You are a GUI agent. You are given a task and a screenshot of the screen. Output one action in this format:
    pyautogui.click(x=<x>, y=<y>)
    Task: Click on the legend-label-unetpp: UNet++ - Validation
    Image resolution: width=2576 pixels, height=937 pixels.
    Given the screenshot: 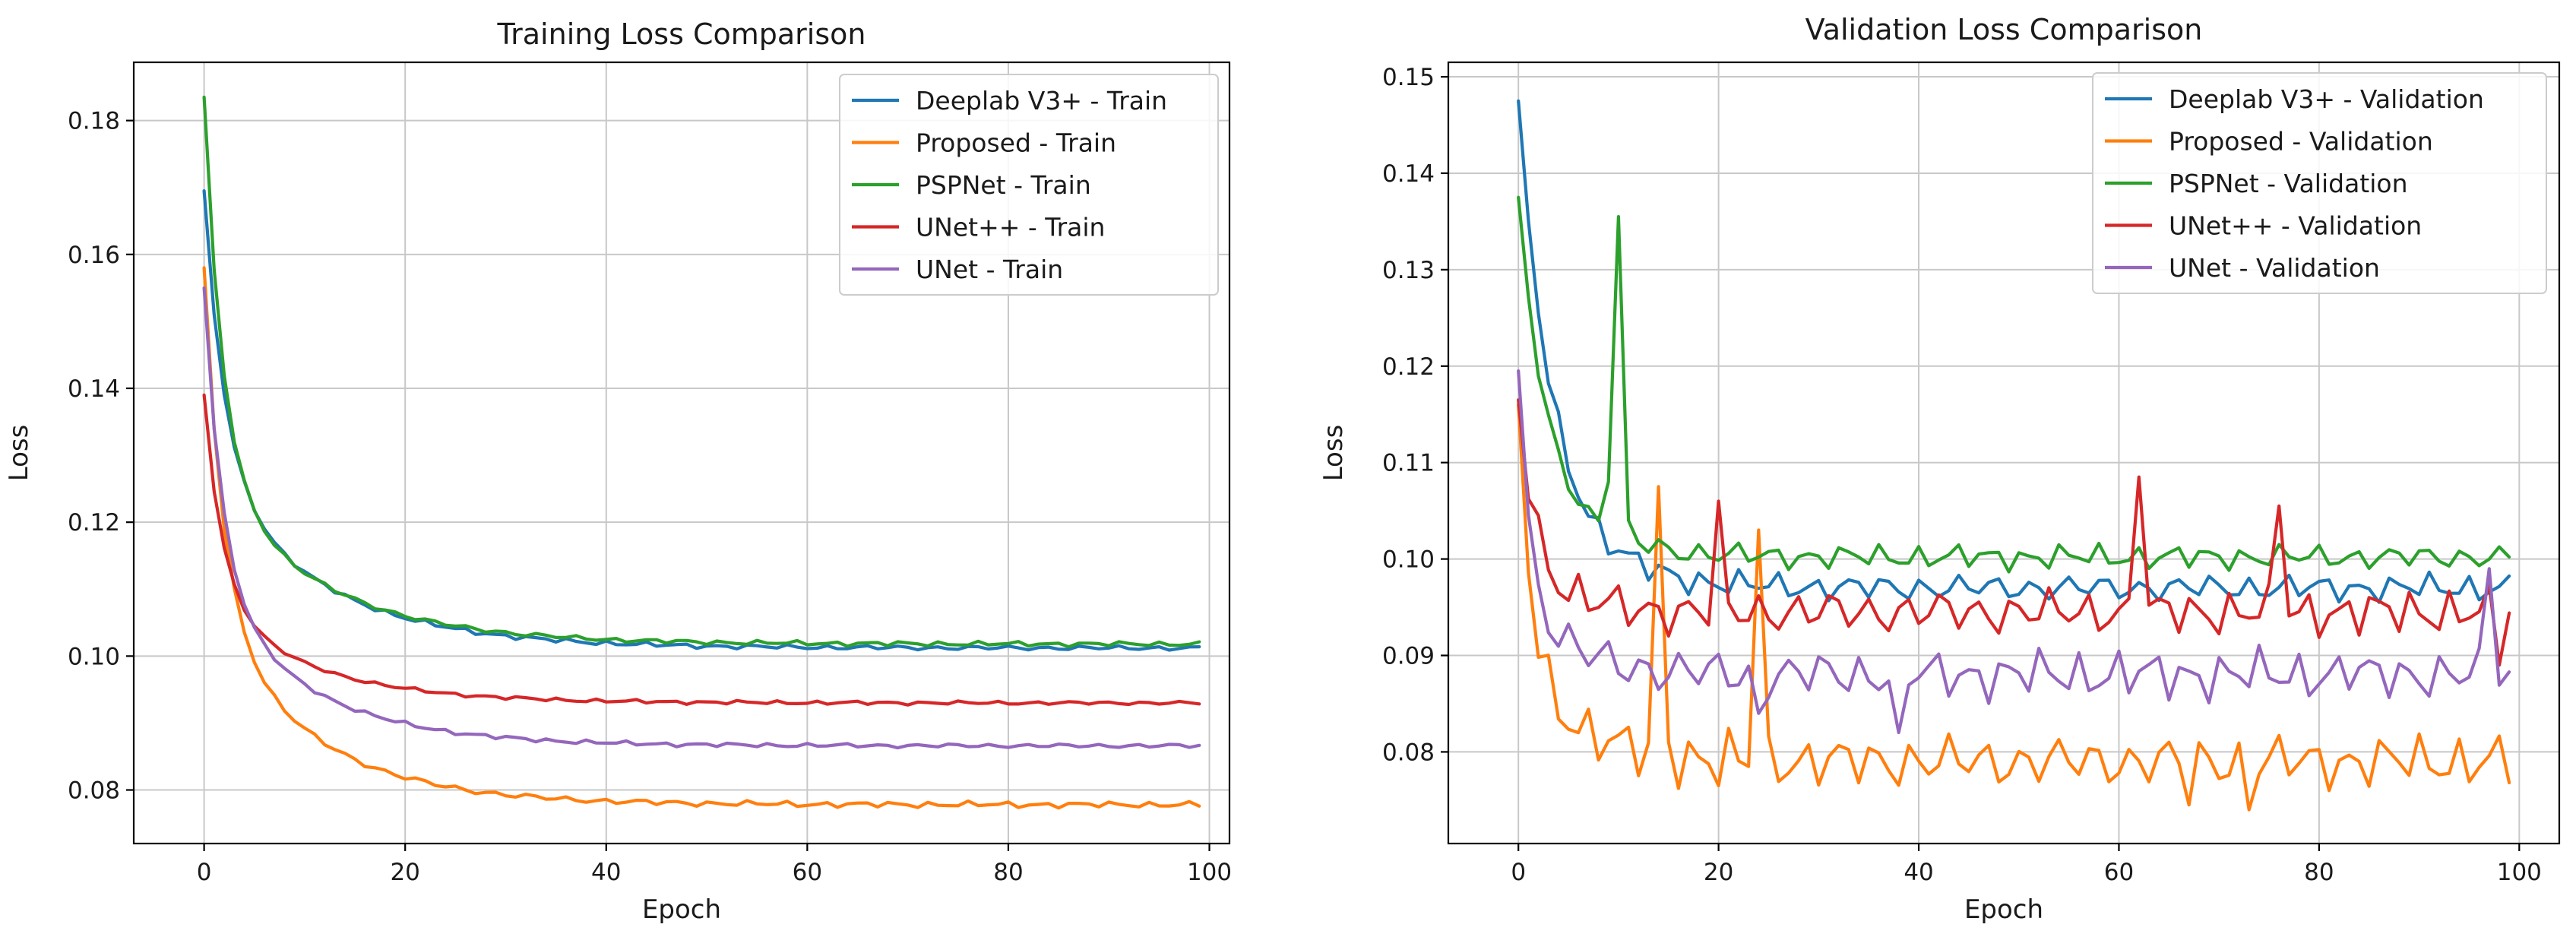 What is the action you would take?
    pyautogui.click(x=2295, y=226)
    